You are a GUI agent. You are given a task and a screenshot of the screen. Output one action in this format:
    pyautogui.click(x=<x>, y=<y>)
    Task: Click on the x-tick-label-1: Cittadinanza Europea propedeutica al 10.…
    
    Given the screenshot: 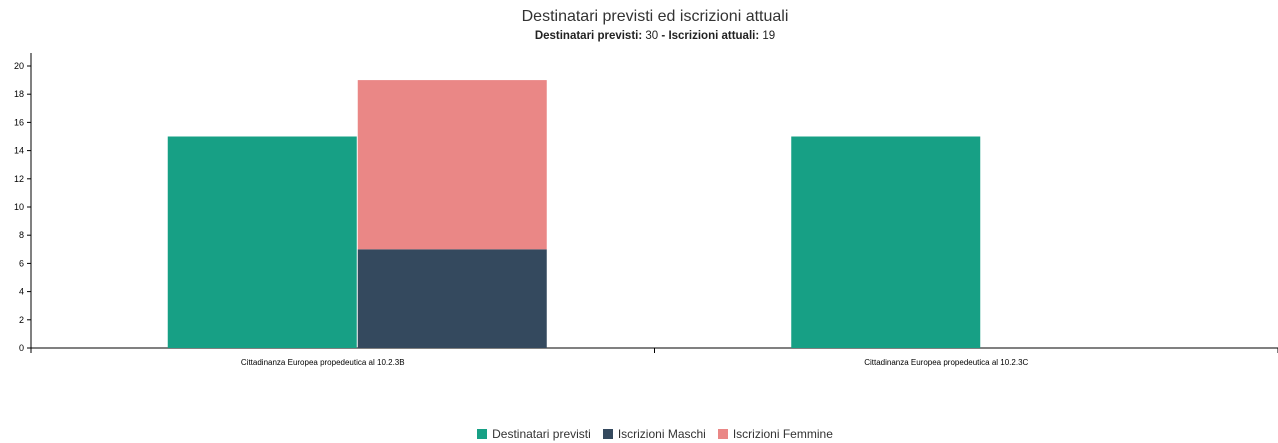 What is the action you would take?
    pyautogui.click(x=946, y=362)
    